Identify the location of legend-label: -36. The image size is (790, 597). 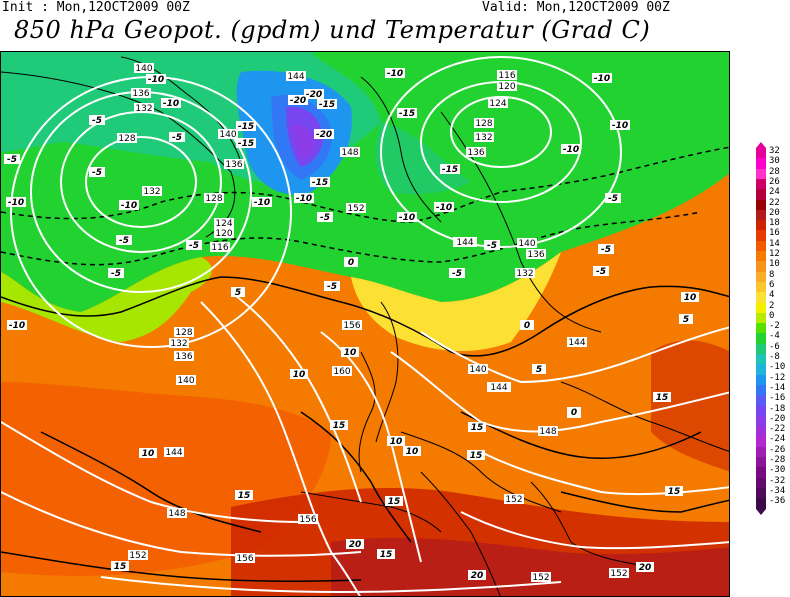
(777, 501).